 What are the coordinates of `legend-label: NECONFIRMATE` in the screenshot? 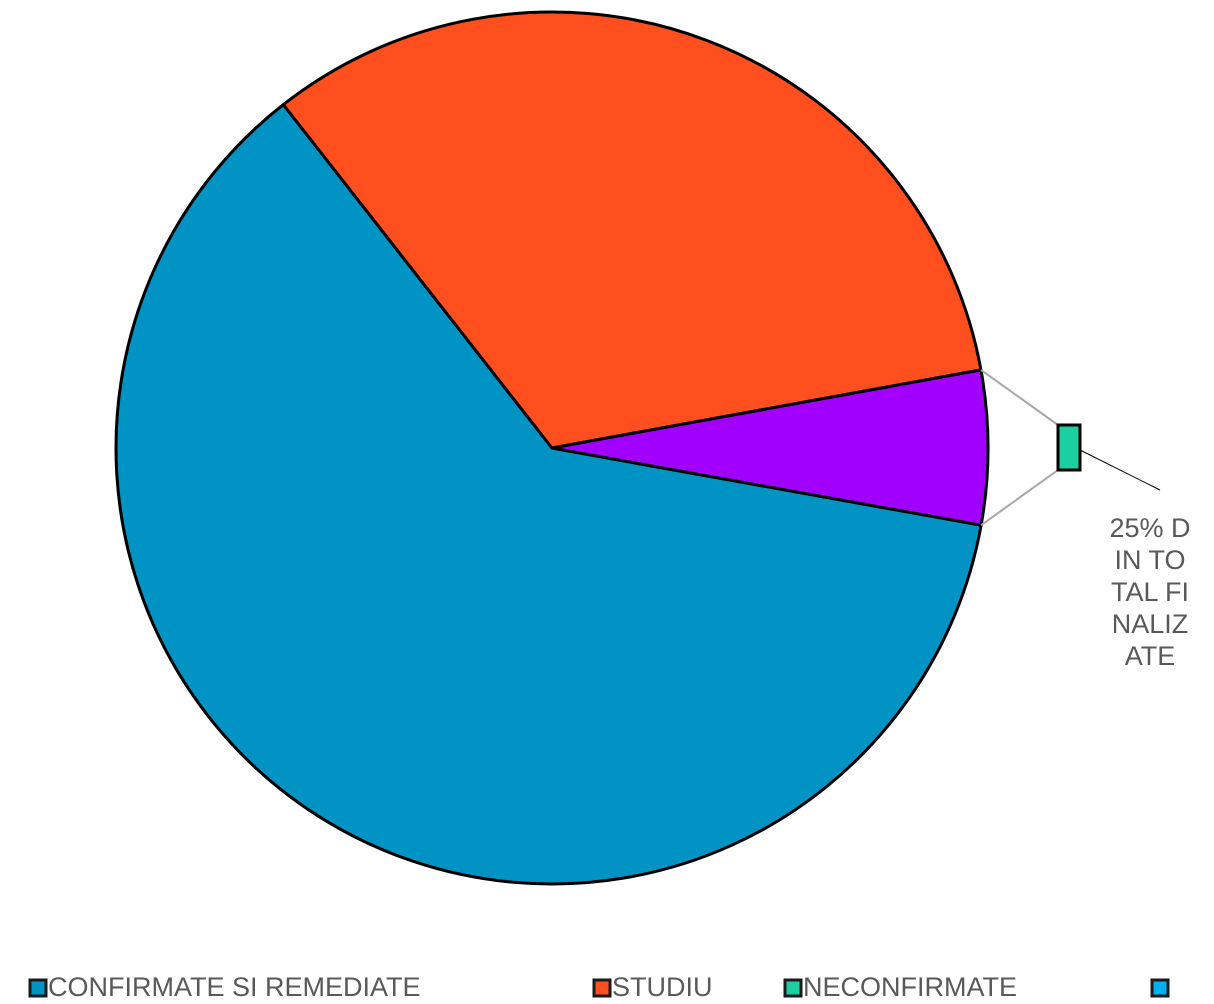 It's located at (910, 987).